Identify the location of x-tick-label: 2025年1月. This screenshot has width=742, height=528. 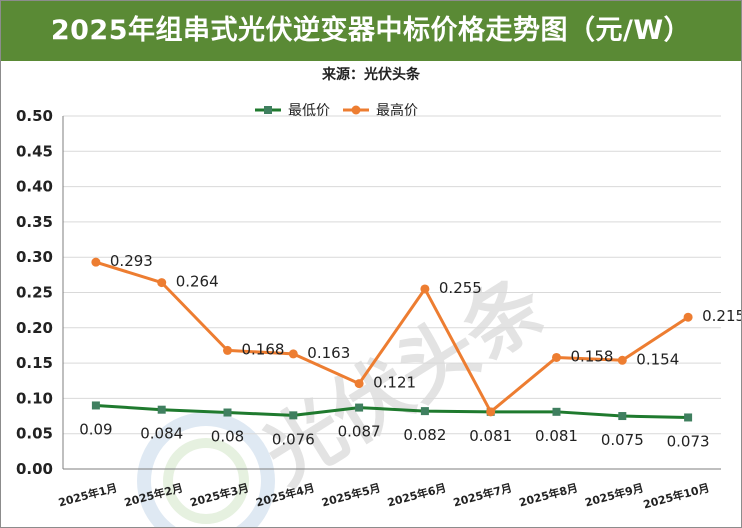
(88, 494).